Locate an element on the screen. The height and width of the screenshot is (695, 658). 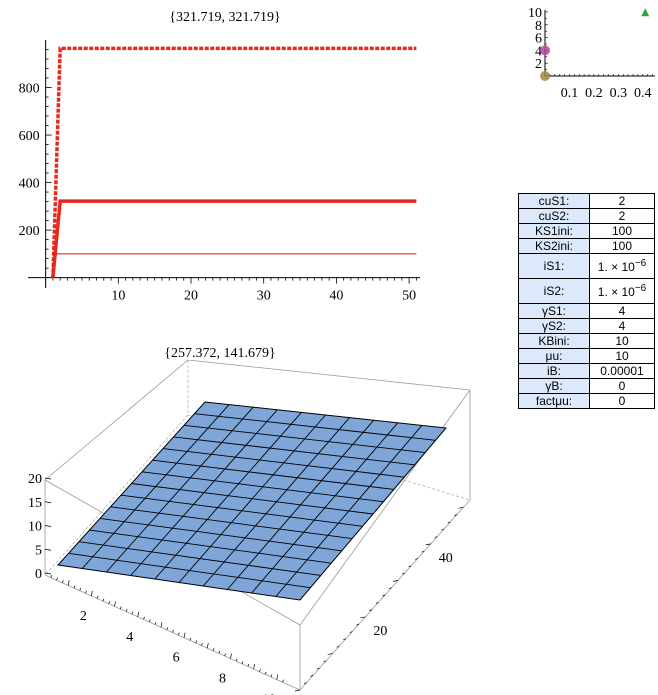
x-tick-label: 30 is located at coordinates (264, 296).